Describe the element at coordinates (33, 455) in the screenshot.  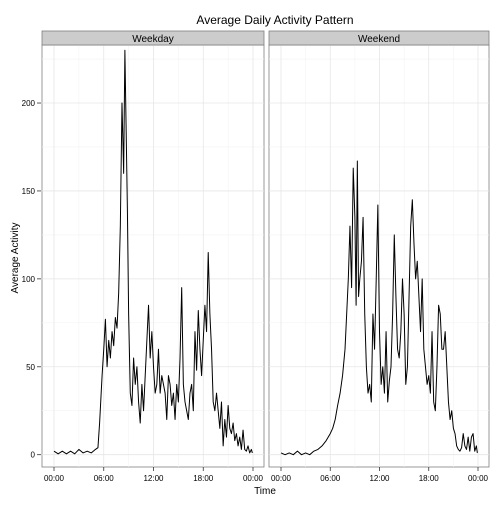
I see `y-tick-label-0: 0` at that location.